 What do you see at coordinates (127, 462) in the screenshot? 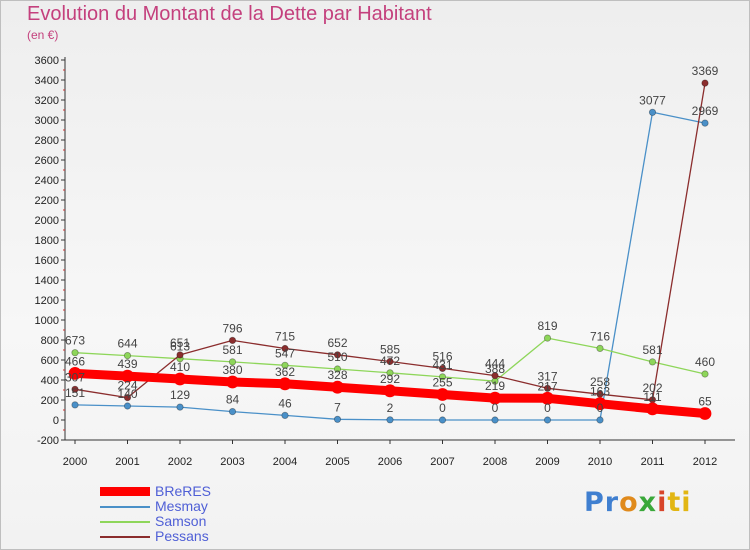
I see `x-tick-label: 2001` at bounding box center [127, 462].